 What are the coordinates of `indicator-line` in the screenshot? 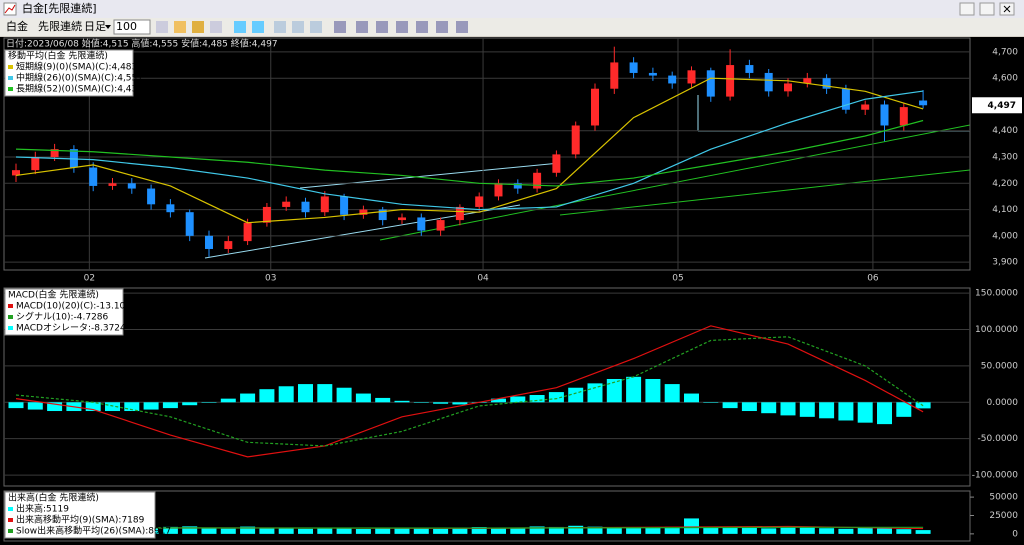 It's located at (469, 527).